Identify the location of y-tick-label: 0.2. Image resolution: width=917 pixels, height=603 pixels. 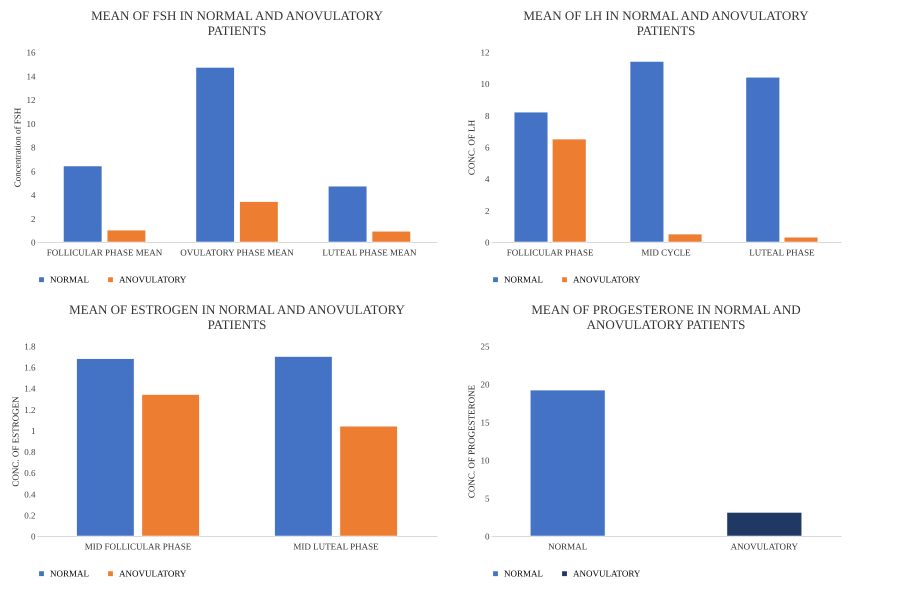
(30, 515).